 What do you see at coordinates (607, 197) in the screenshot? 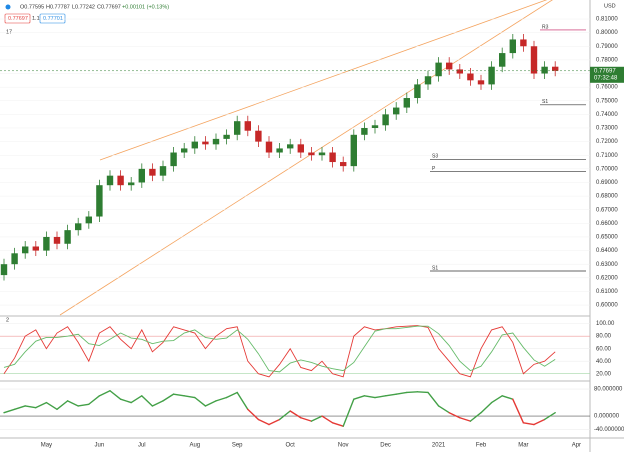
I see `y-tick-label: 0.68000` at bounding box center [607, 197].